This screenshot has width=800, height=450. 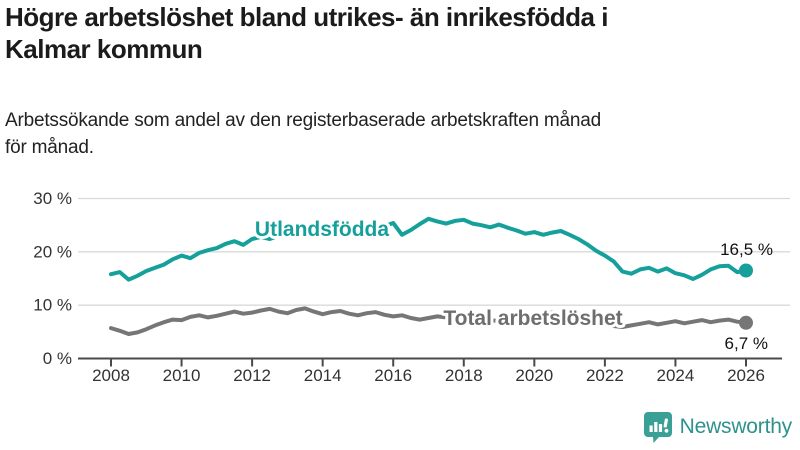 What do you see at coordinates (393, 375) in the screenshot?
I see `x-axis-tick-label: 2016` at bounding box center [393, 375].